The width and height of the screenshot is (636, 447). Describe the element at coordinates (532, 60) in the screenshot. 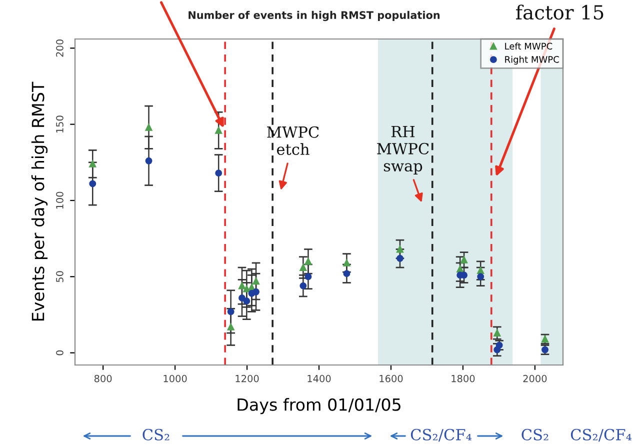

I see `legend-label: Right MWPC` at that location.